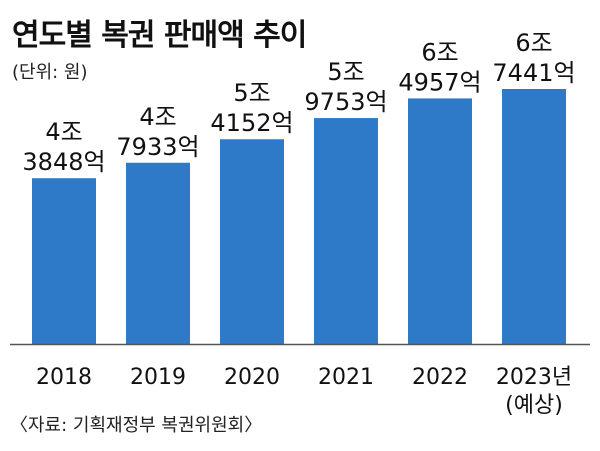 Image resolution: width=600 pixels, height=451 pixels. I want to click on data-label-2020-1: 4152억, so click(251, 123).